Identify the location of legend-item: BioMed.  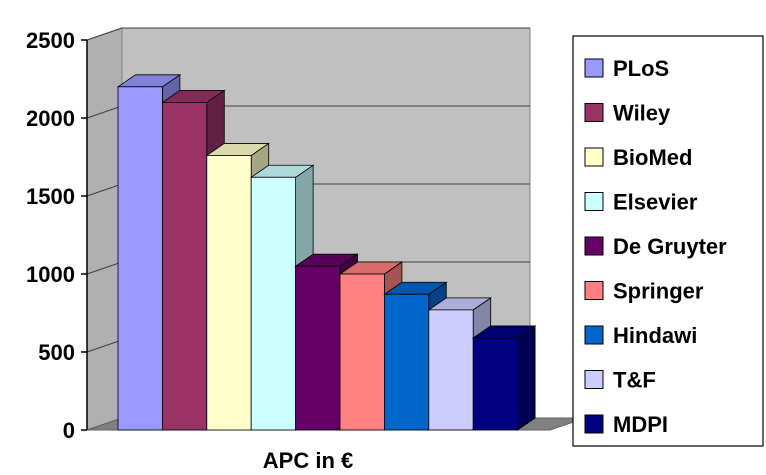
(638, 157).